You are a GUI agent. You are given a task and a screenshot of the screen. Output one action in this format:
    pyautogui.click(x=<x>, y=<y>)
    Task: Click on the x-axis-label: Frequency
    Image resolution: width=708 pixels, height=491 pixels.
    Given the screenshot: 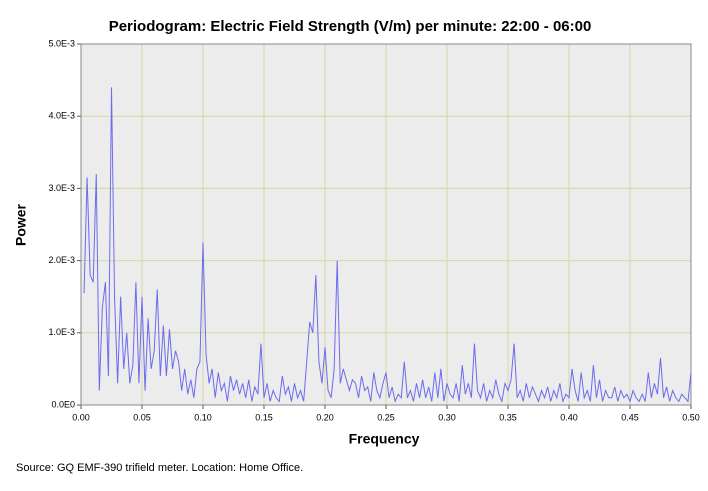 What is the action you would take?
    pyautogui.click(x=384, y=439)
    